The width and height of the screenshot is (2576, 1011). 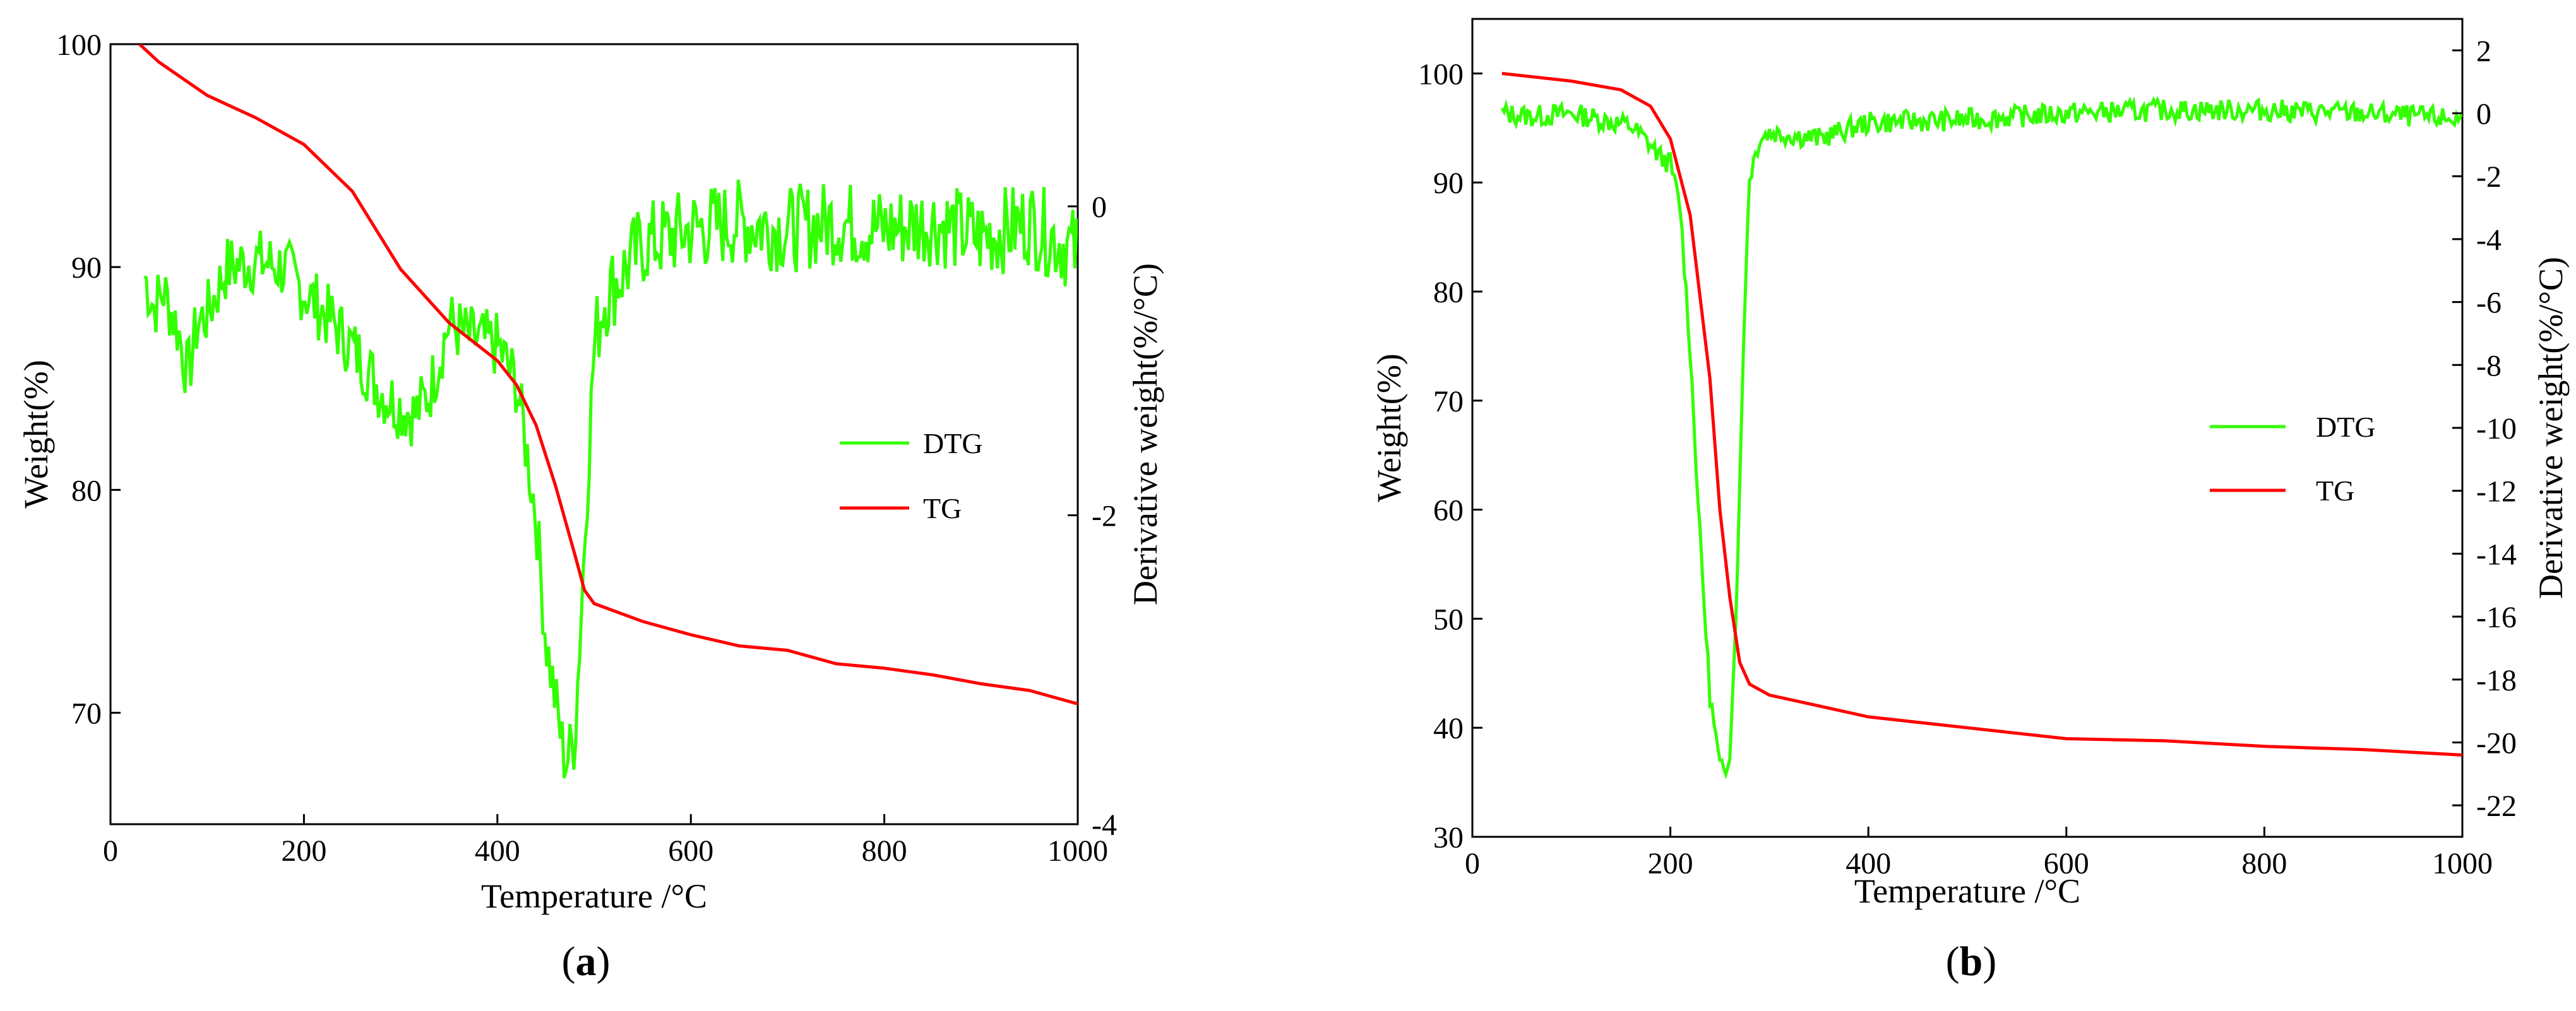 I want to click on chart-b-x-tick-label: 200, so click(x=1670, y=864).